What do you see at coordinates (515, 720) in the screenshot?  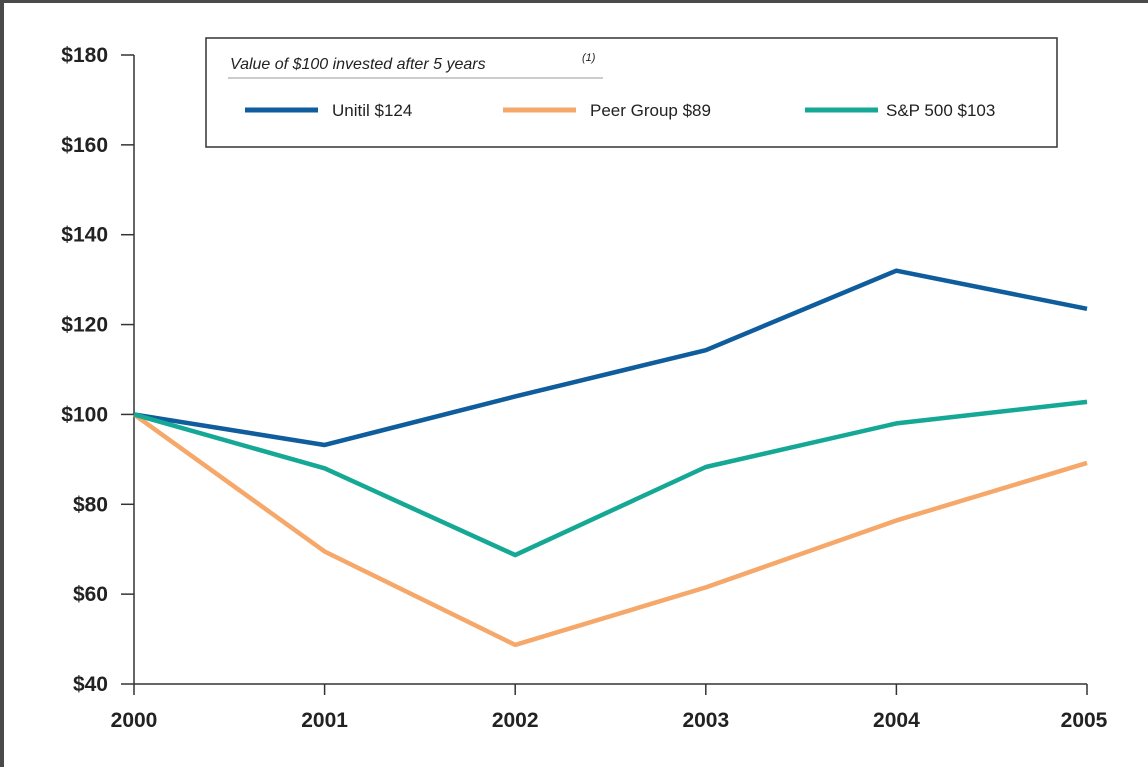 I see `x-tick-label: 2002` at bounding box center [515, 720].